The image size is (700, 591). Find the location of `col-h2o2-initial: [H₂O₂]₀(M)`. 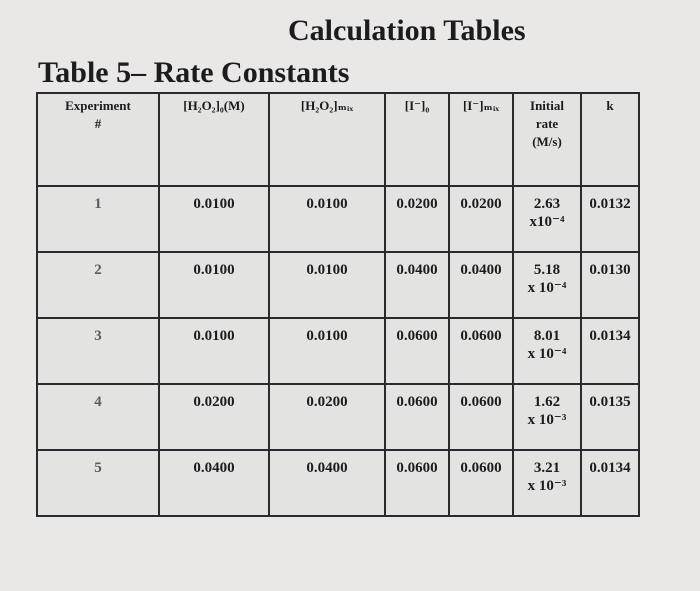

col-h2o2-initial: [H₂O₂]₀(M) is located at coordinates (214, 139).